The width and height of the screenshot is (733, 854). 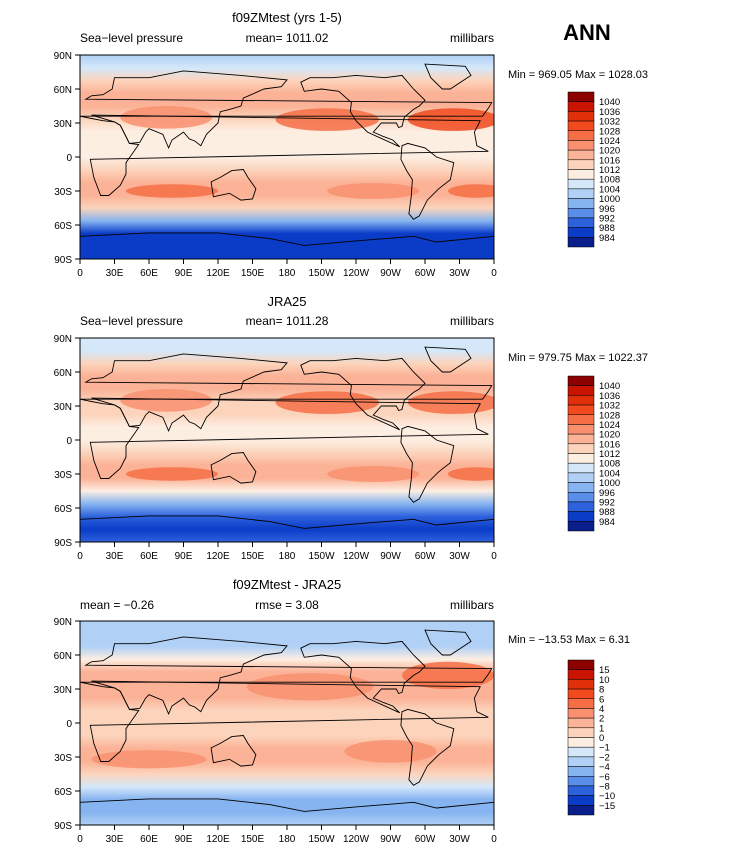 What do you see at coordinates (604, 670) in the screenshot?
I see `panel-3-colorbar-label: 15` at bounding box center [604, 670].